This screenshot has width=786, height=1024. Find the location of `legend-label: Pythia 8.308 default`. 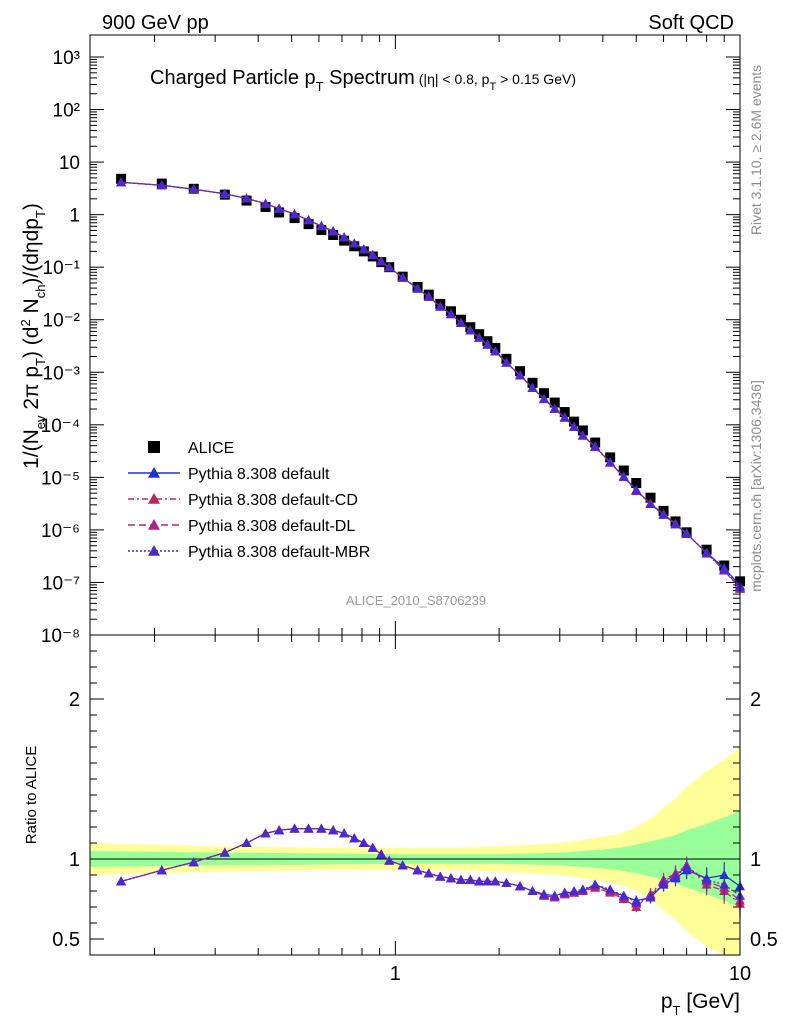

legend-label: Pythia 8.308 default is located at coordinates (259, 474).